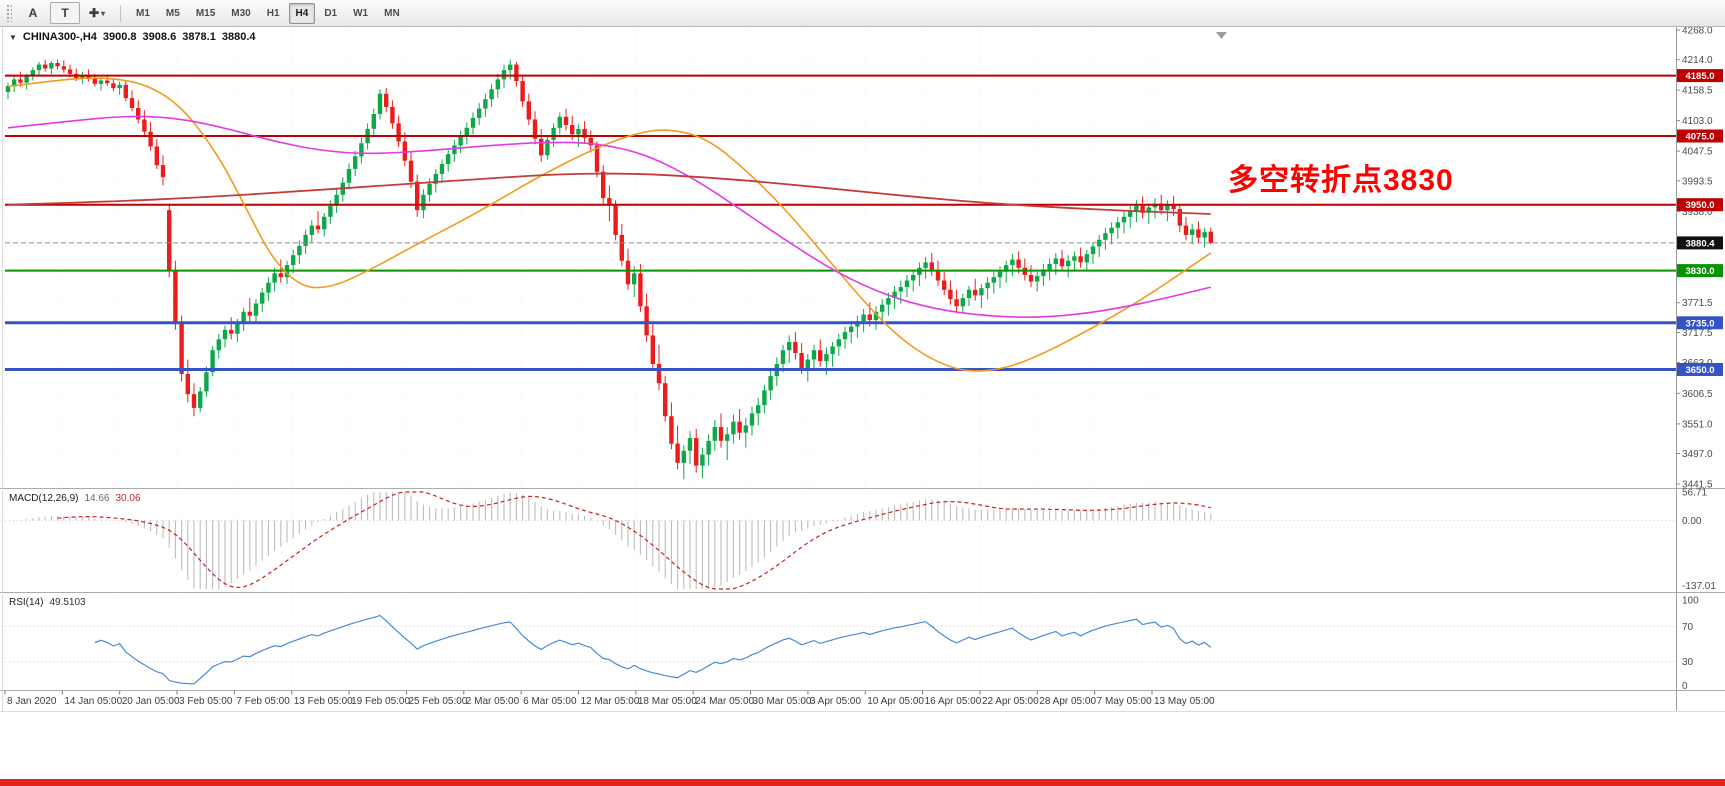 The width and height of the screenshot is (1725, 786). I want to click on svg-text: 7 May 05:00, so click(1124, 701).